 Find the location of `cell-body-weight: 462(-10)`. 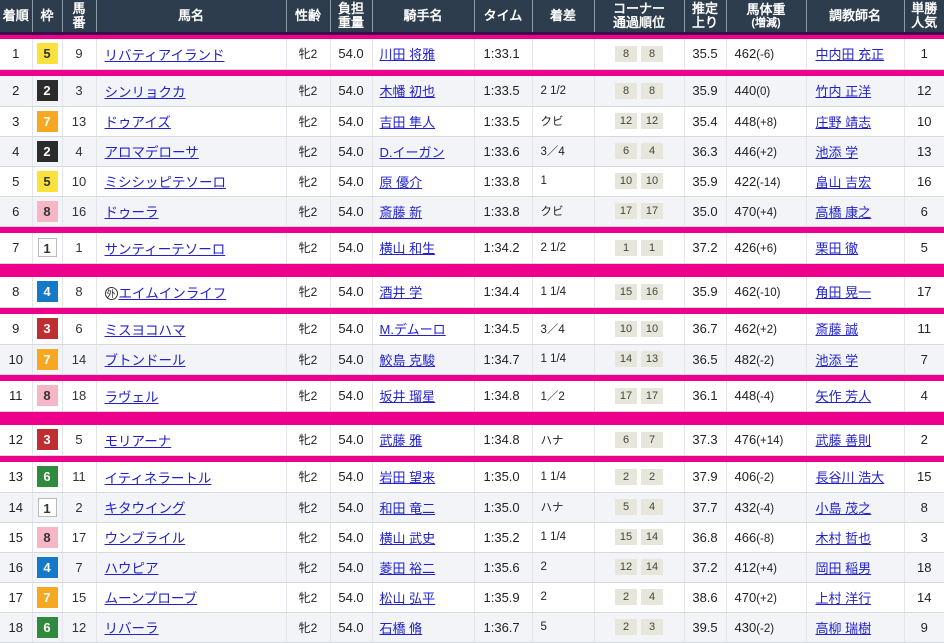

cell-body-weight: 462(-10) is located at coordinates (766, 292).